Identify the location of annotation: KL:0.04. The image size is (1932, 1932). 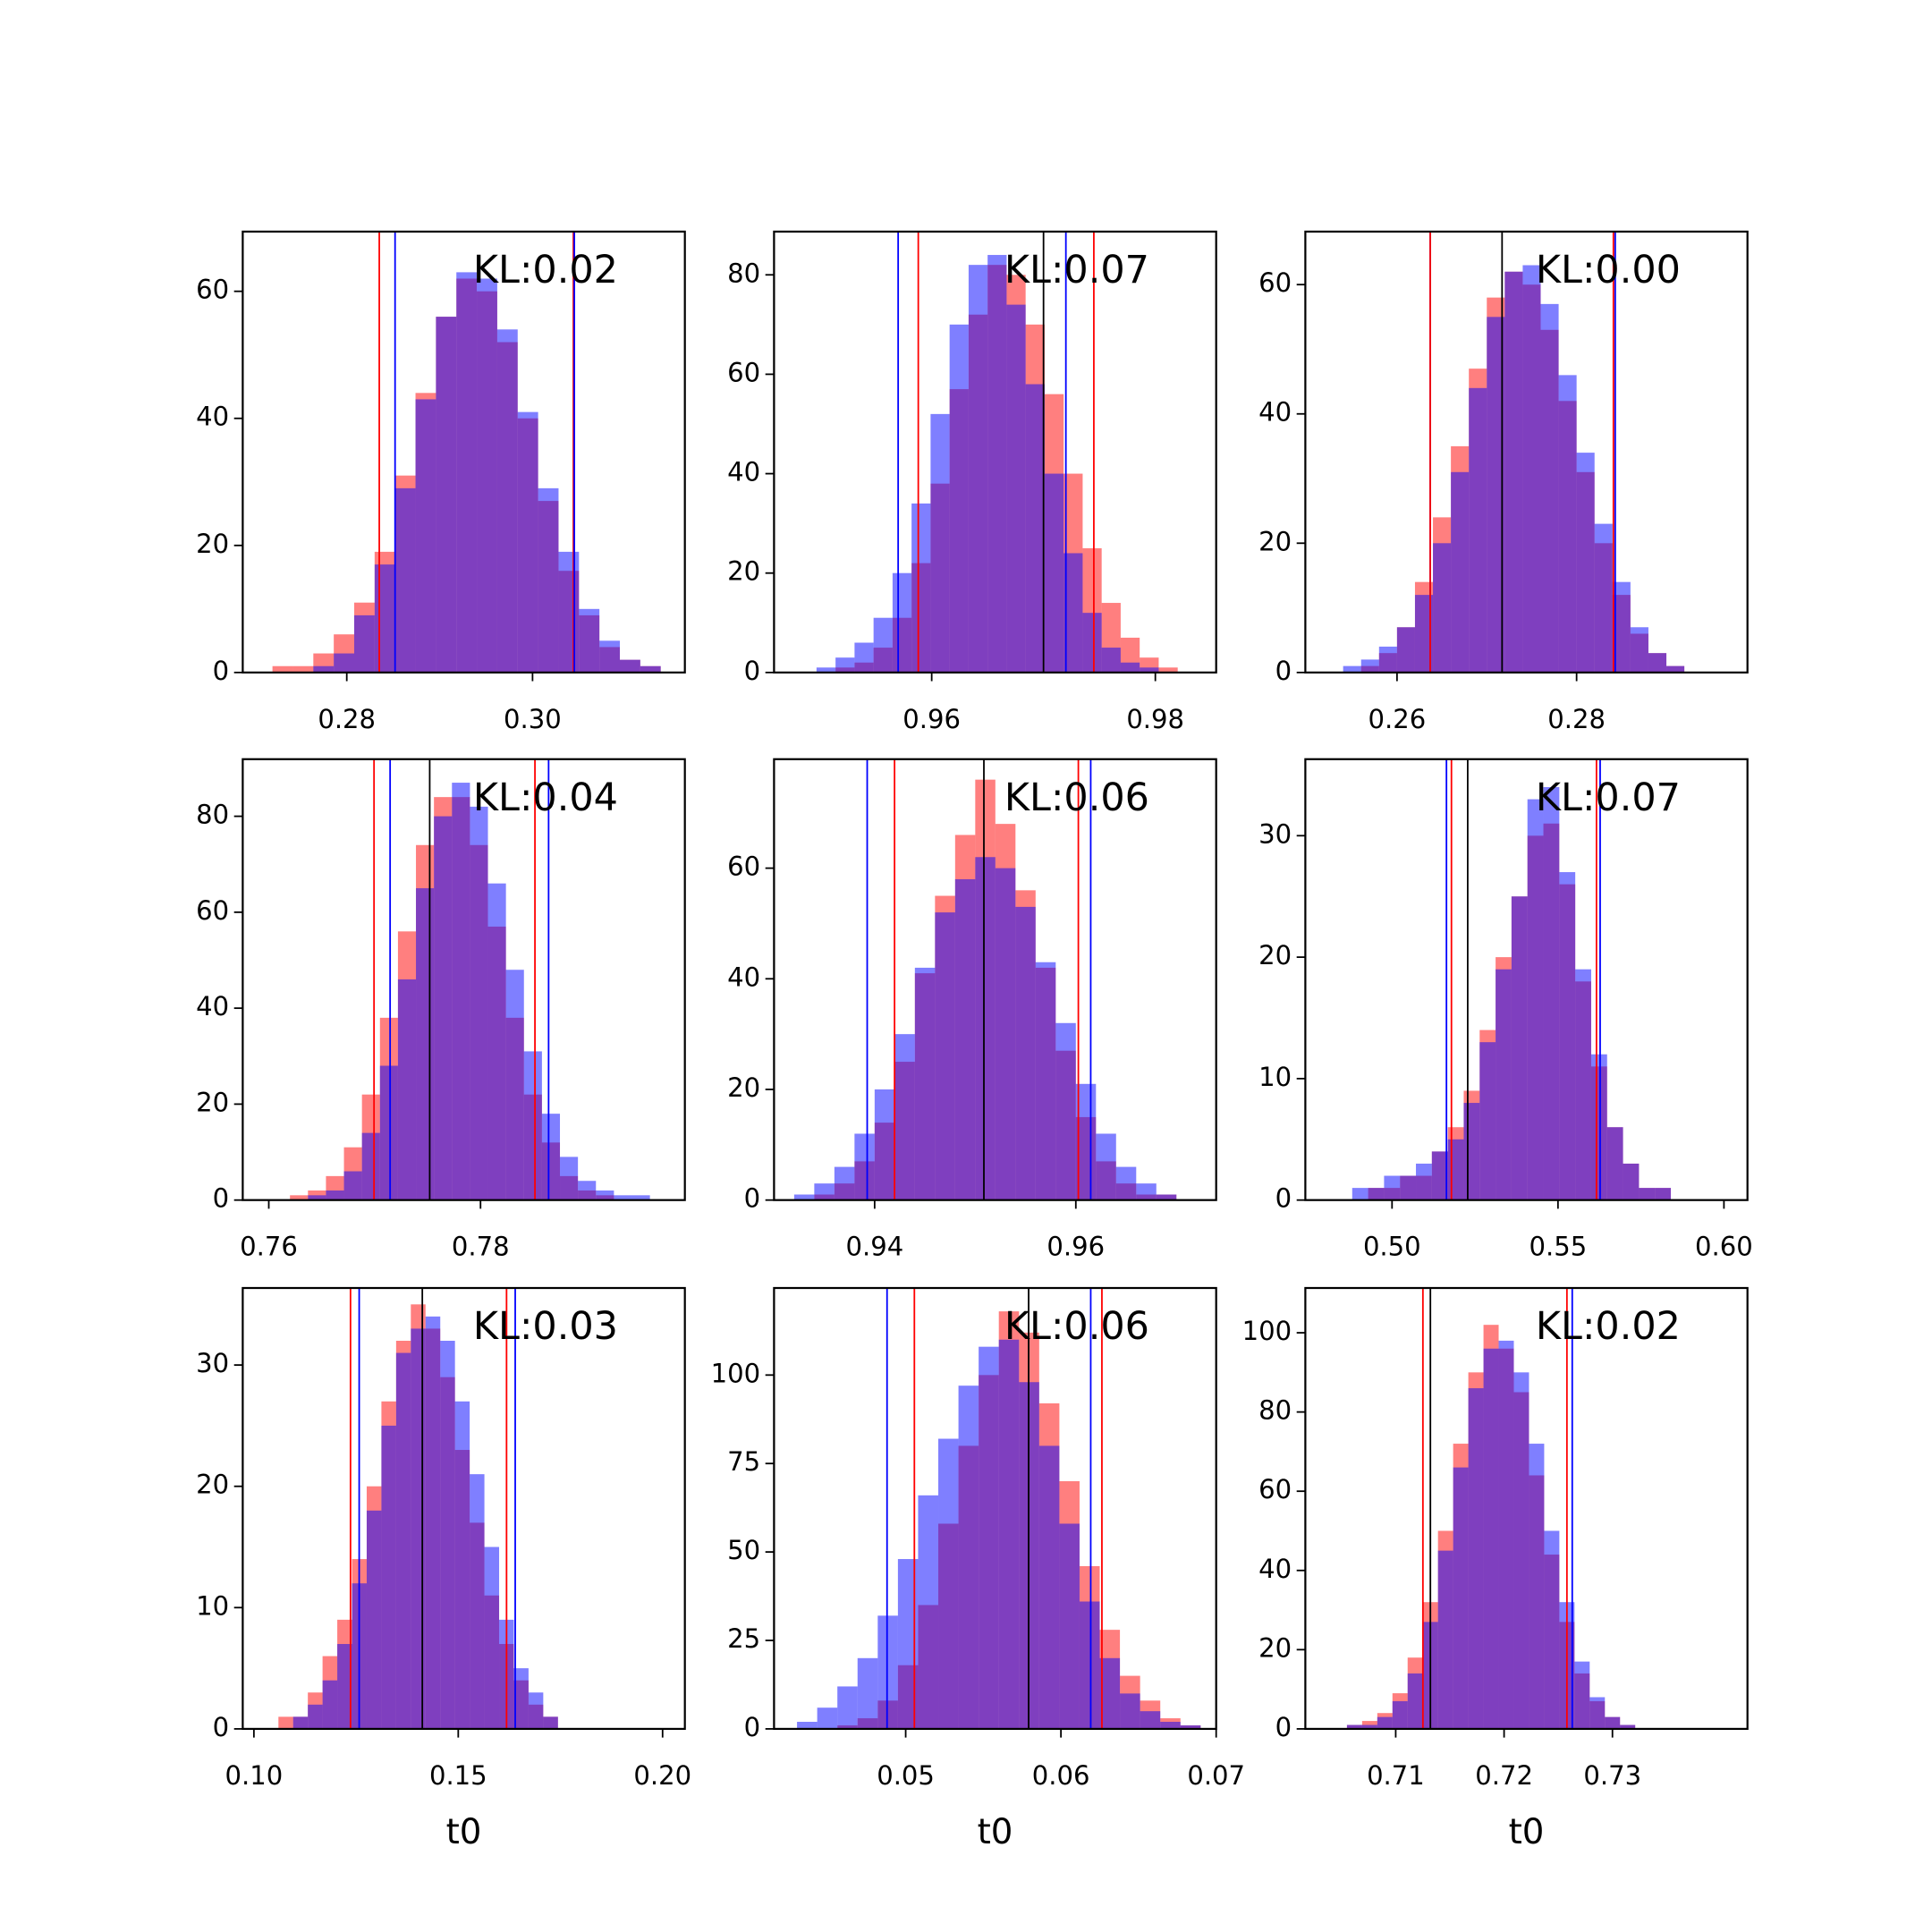
(545, 797).